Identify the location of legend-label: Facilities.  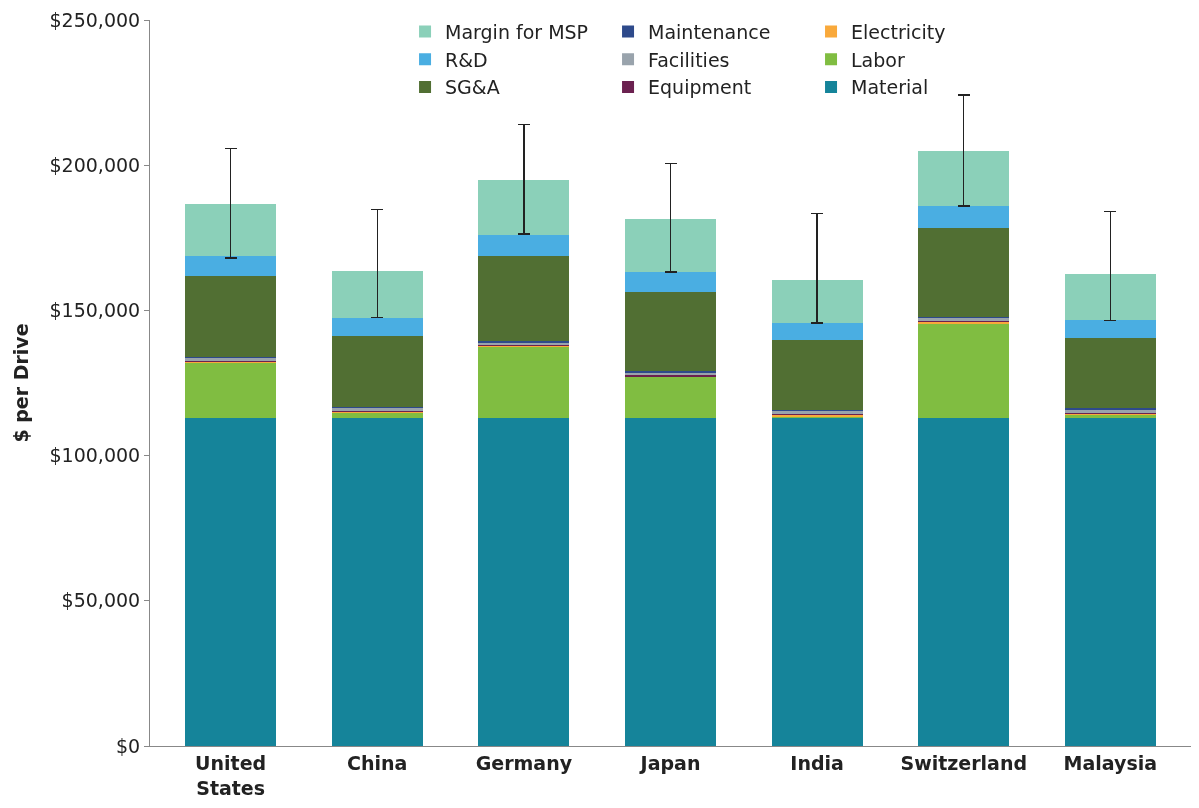
(689, 59).